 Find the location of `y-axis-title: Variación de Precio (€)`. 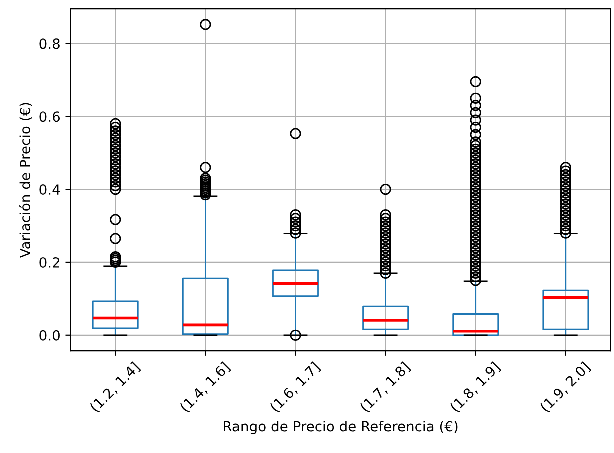

y-axis-title: Variación de Precio (€) is located at coordinates (25, 180).